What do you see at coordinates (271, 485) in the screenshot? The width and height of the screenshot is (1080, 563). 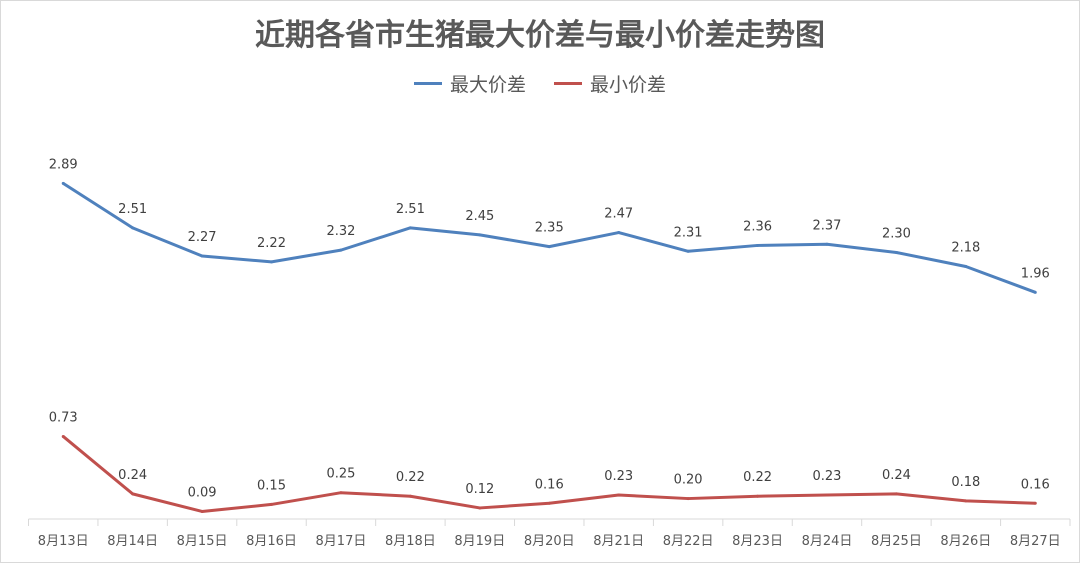 I see `data-label: 0.15` at bounding box center [271, 485].